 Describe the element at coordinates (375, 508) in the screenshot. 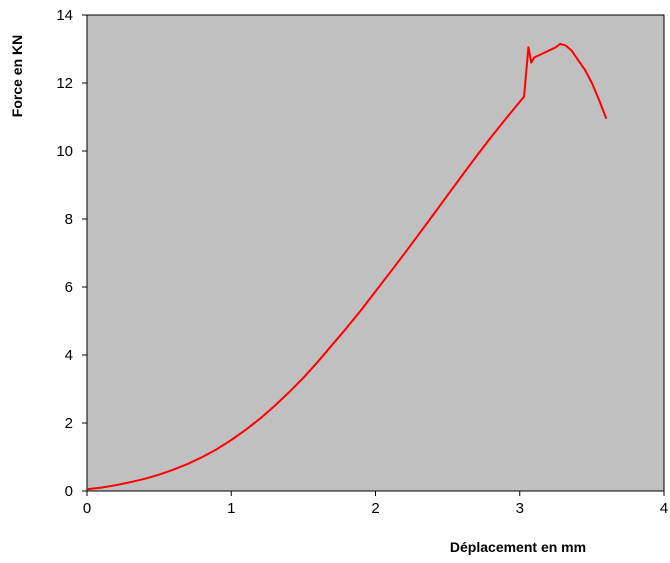

I see `x-tick-label: 2` at that location.